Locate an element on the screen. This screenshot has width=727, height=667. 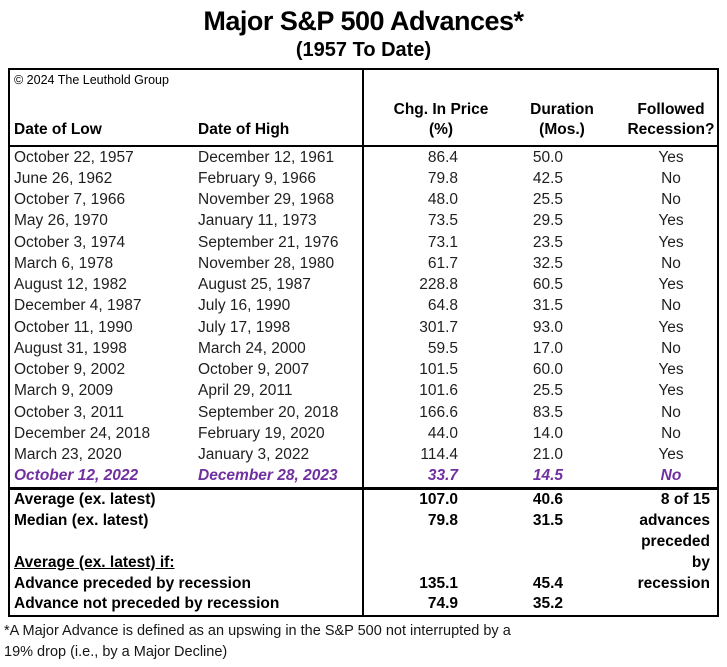
cell-chg-in-price: 228.8 is located at coordinates (438, 285).